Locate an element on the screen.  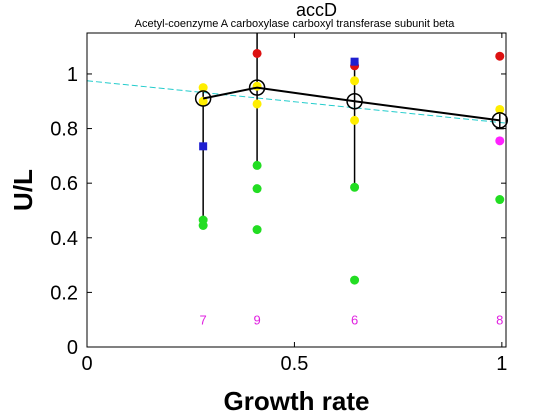
y-tick-label: 0.2 is located at coordinates (64, 293).